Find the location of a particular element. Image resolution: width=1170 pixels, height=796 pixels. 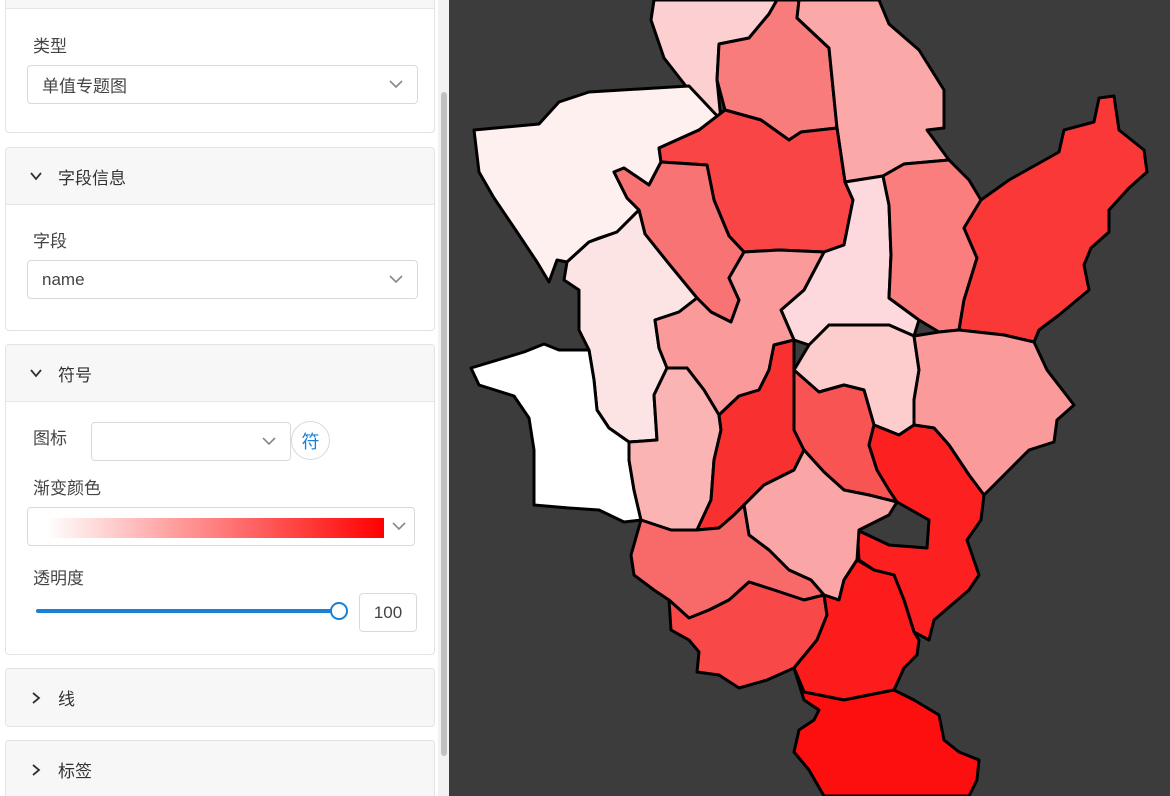

field-info-section: 字段信息 字段 name is located at coordinates (220, 239).